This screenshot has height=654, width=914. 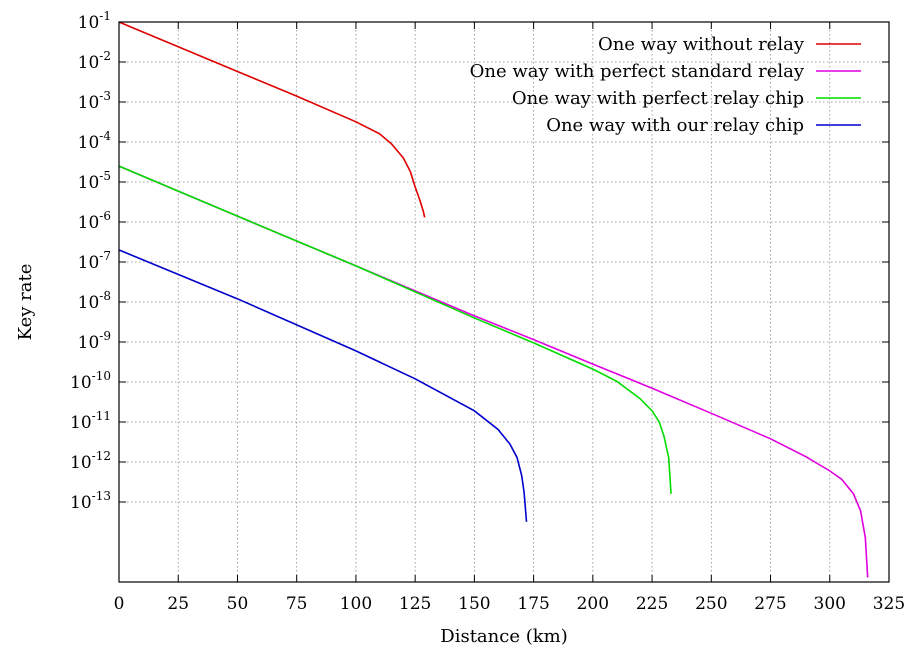 What do you see at coordinates (94, 181) in the screenshot?
I see `y-tick-label: 10⁻⁵` at bounding box center [94, 181].